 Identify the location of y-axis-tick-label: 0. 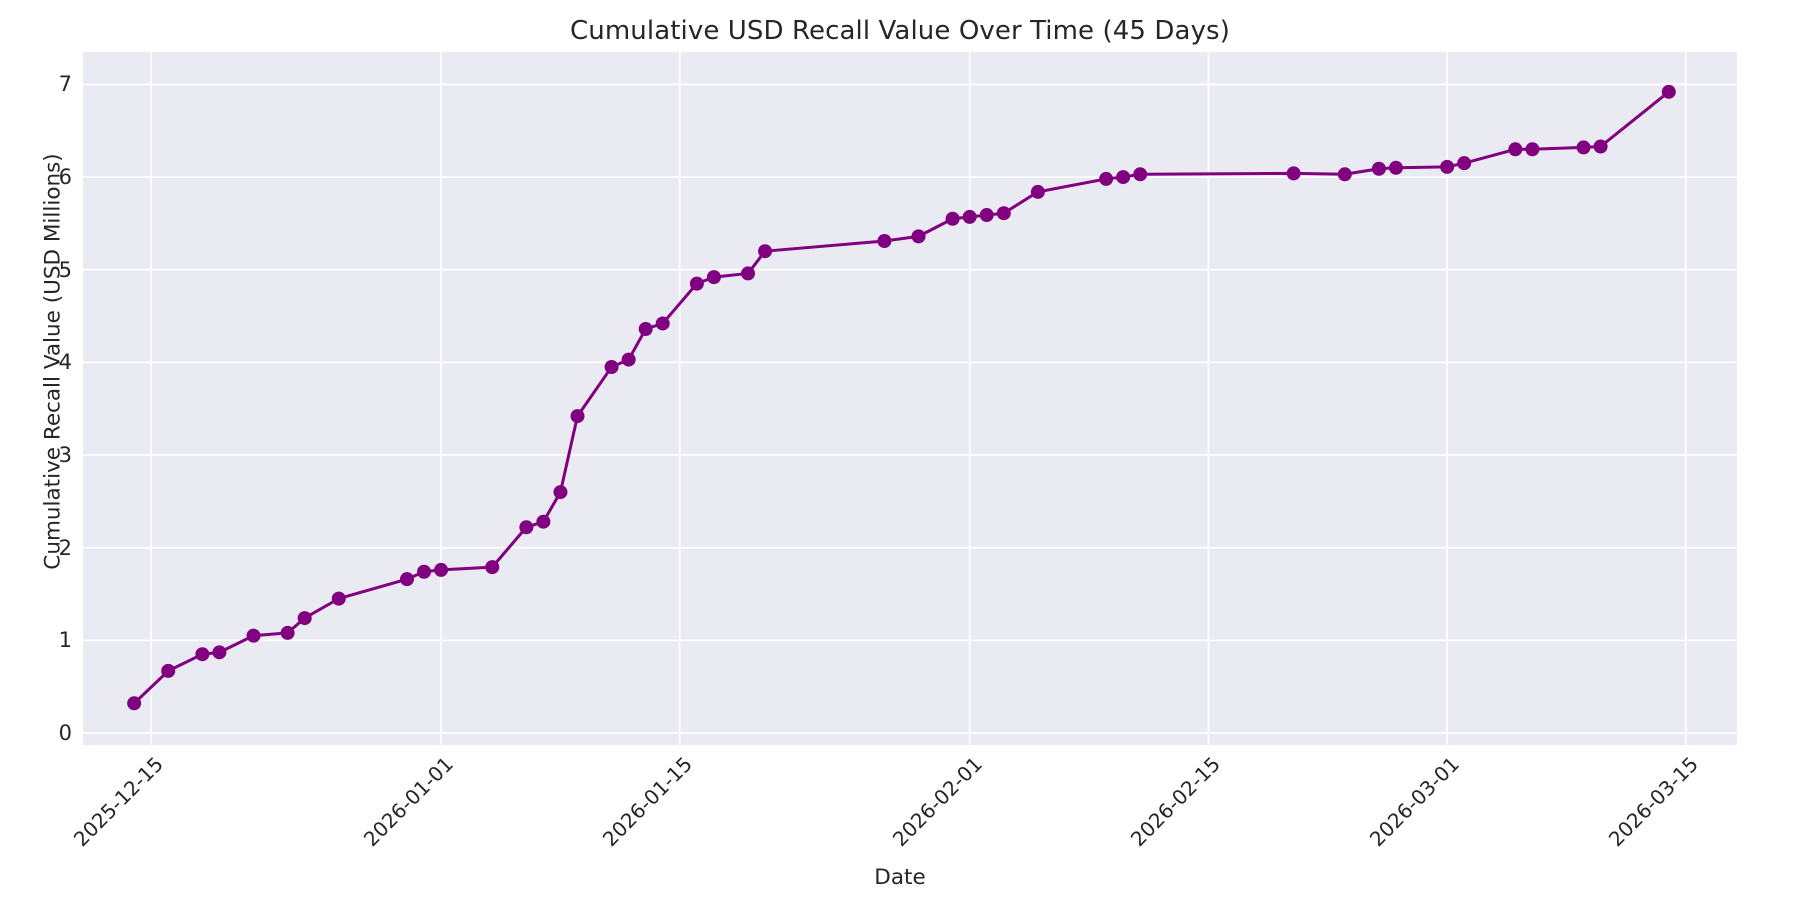
(65, 732).